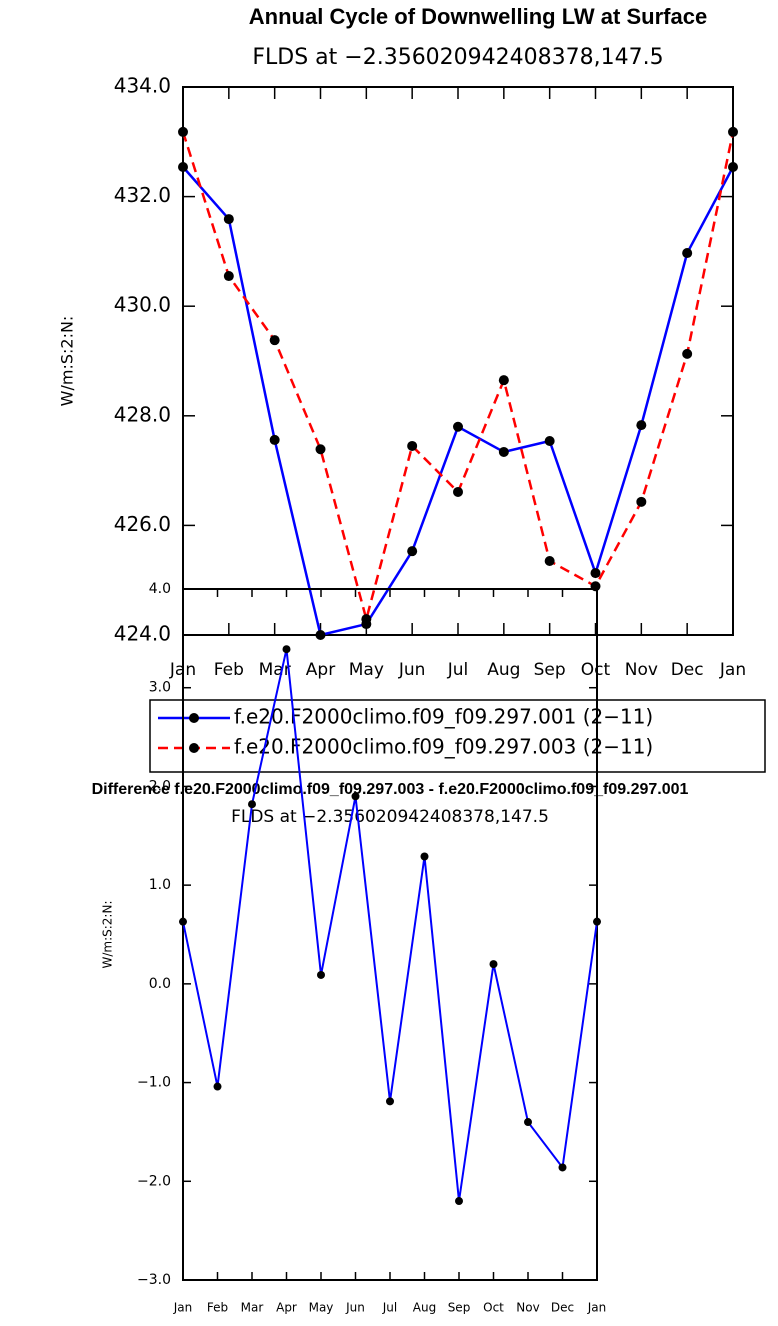 Image resolution: width=778 pixels, height=1326 pixels. I want to click on y-tick-label: −1.0, so click(154, 1083).